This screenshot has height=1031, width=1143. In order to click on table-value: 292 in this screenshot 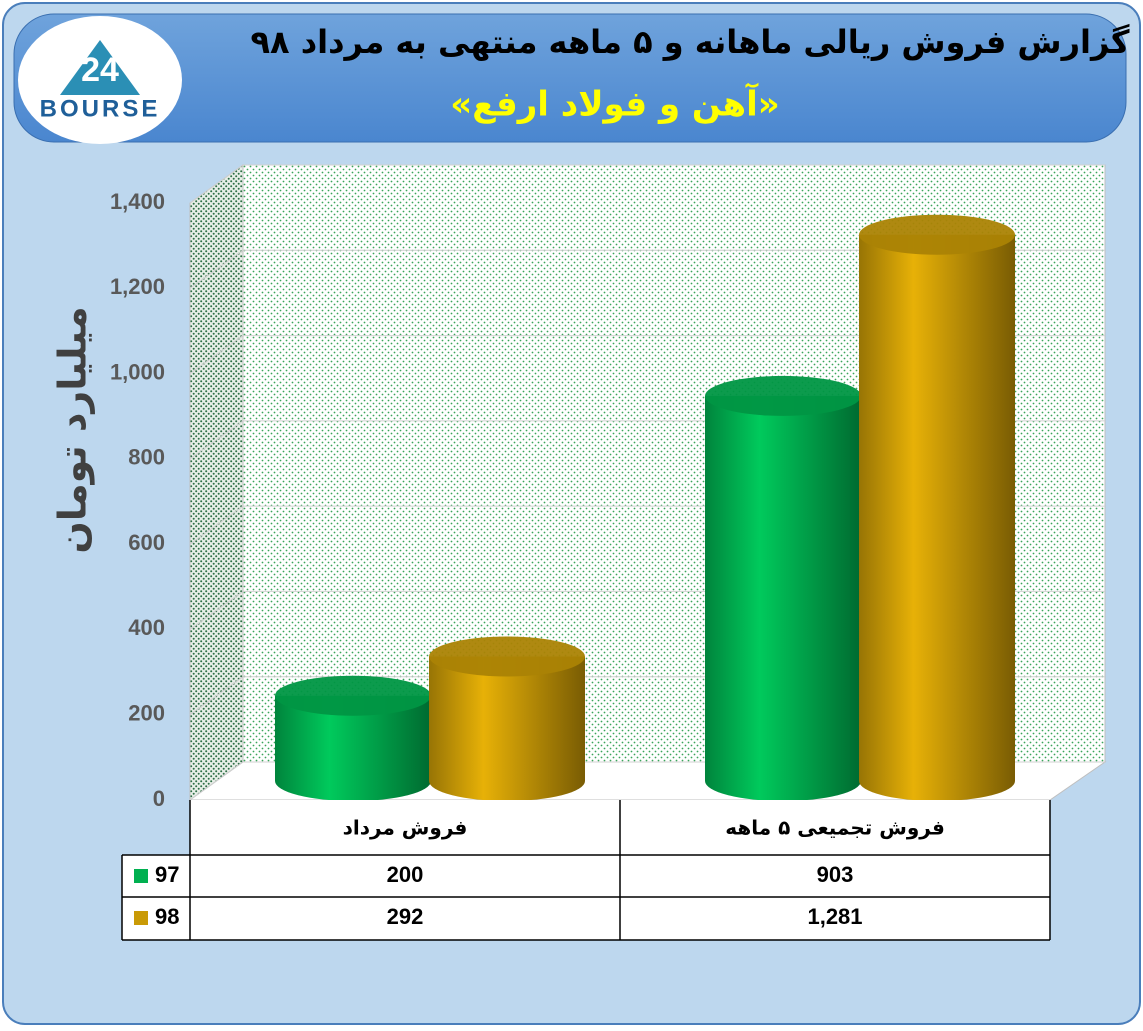, I will do `click(405, 916)`.